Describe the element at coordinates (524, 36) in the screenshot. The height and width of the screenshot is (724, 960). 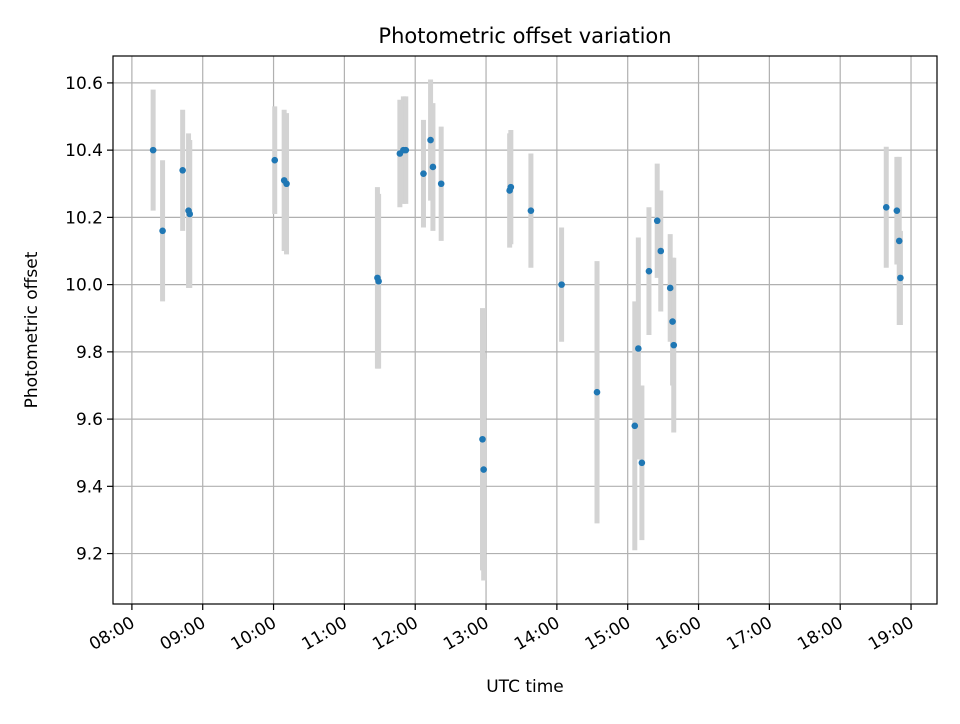
I see `chart-title: Photometric offset variation` at that location.